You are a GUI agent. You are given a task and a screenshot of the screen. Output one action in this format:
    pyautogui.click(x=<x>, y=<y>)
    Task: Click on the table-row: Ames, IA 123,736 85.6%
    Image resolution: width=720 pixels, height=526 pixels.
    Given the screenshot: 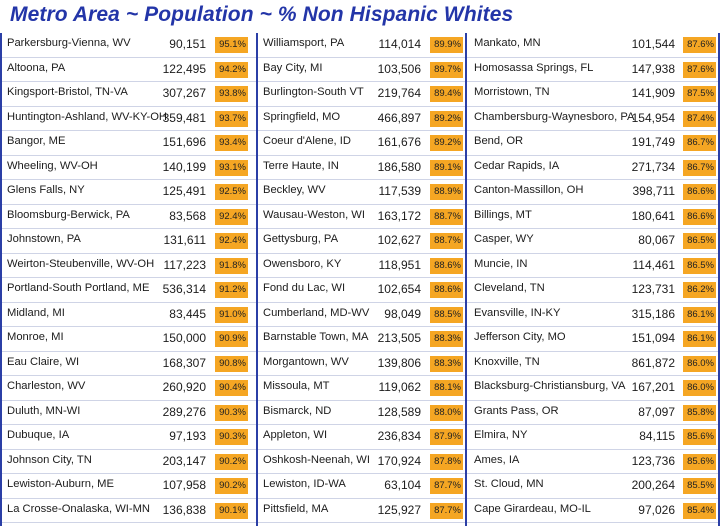 What is the action you would take?
    pyautogui.click(x=592, y=462)
    